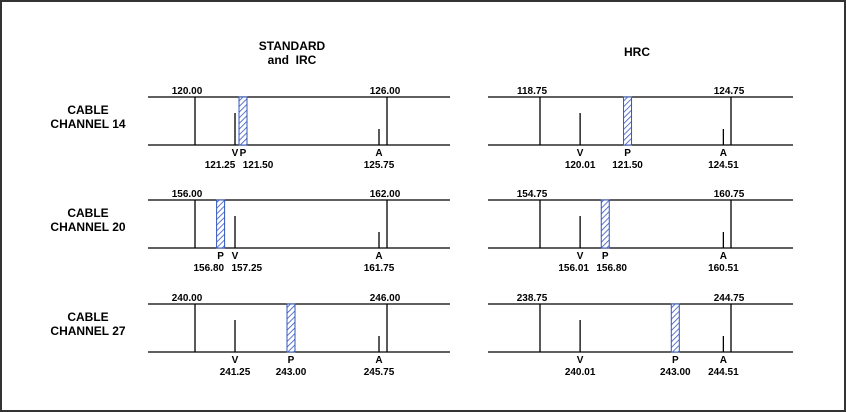 Image resolution: width=846 pixels, height=412 pixels. I want to click on standard-carrier-value: 121.25, so click(220, 165).